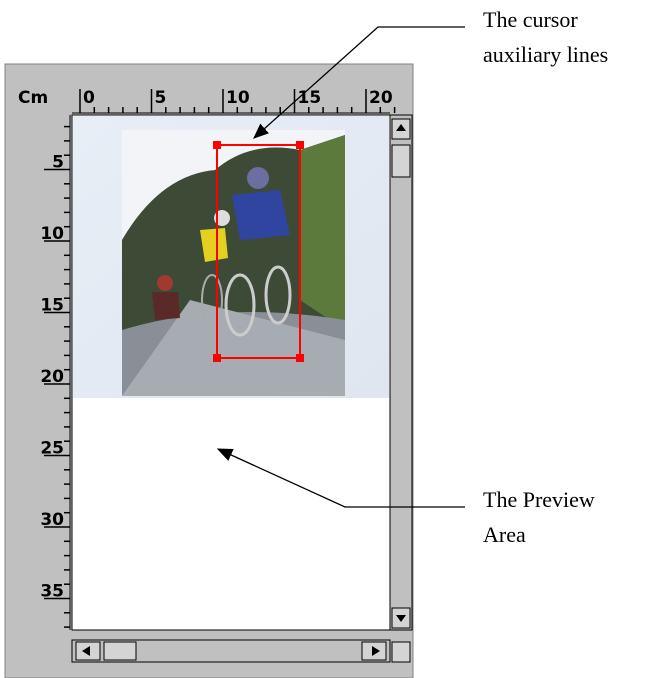 Image resolution: width=650 pixels, height=678 pixels. Describe the element at coordinates (52, 592) in the screenshot. I see `ruler-label: 35` at that location.